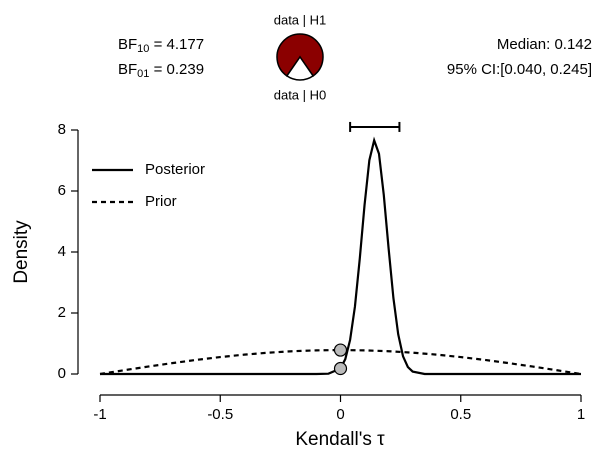  What do you see at coordinates (340, 414) in the screenshot?
I see `x-tick-label: 0` at bounding box center [340, 414].